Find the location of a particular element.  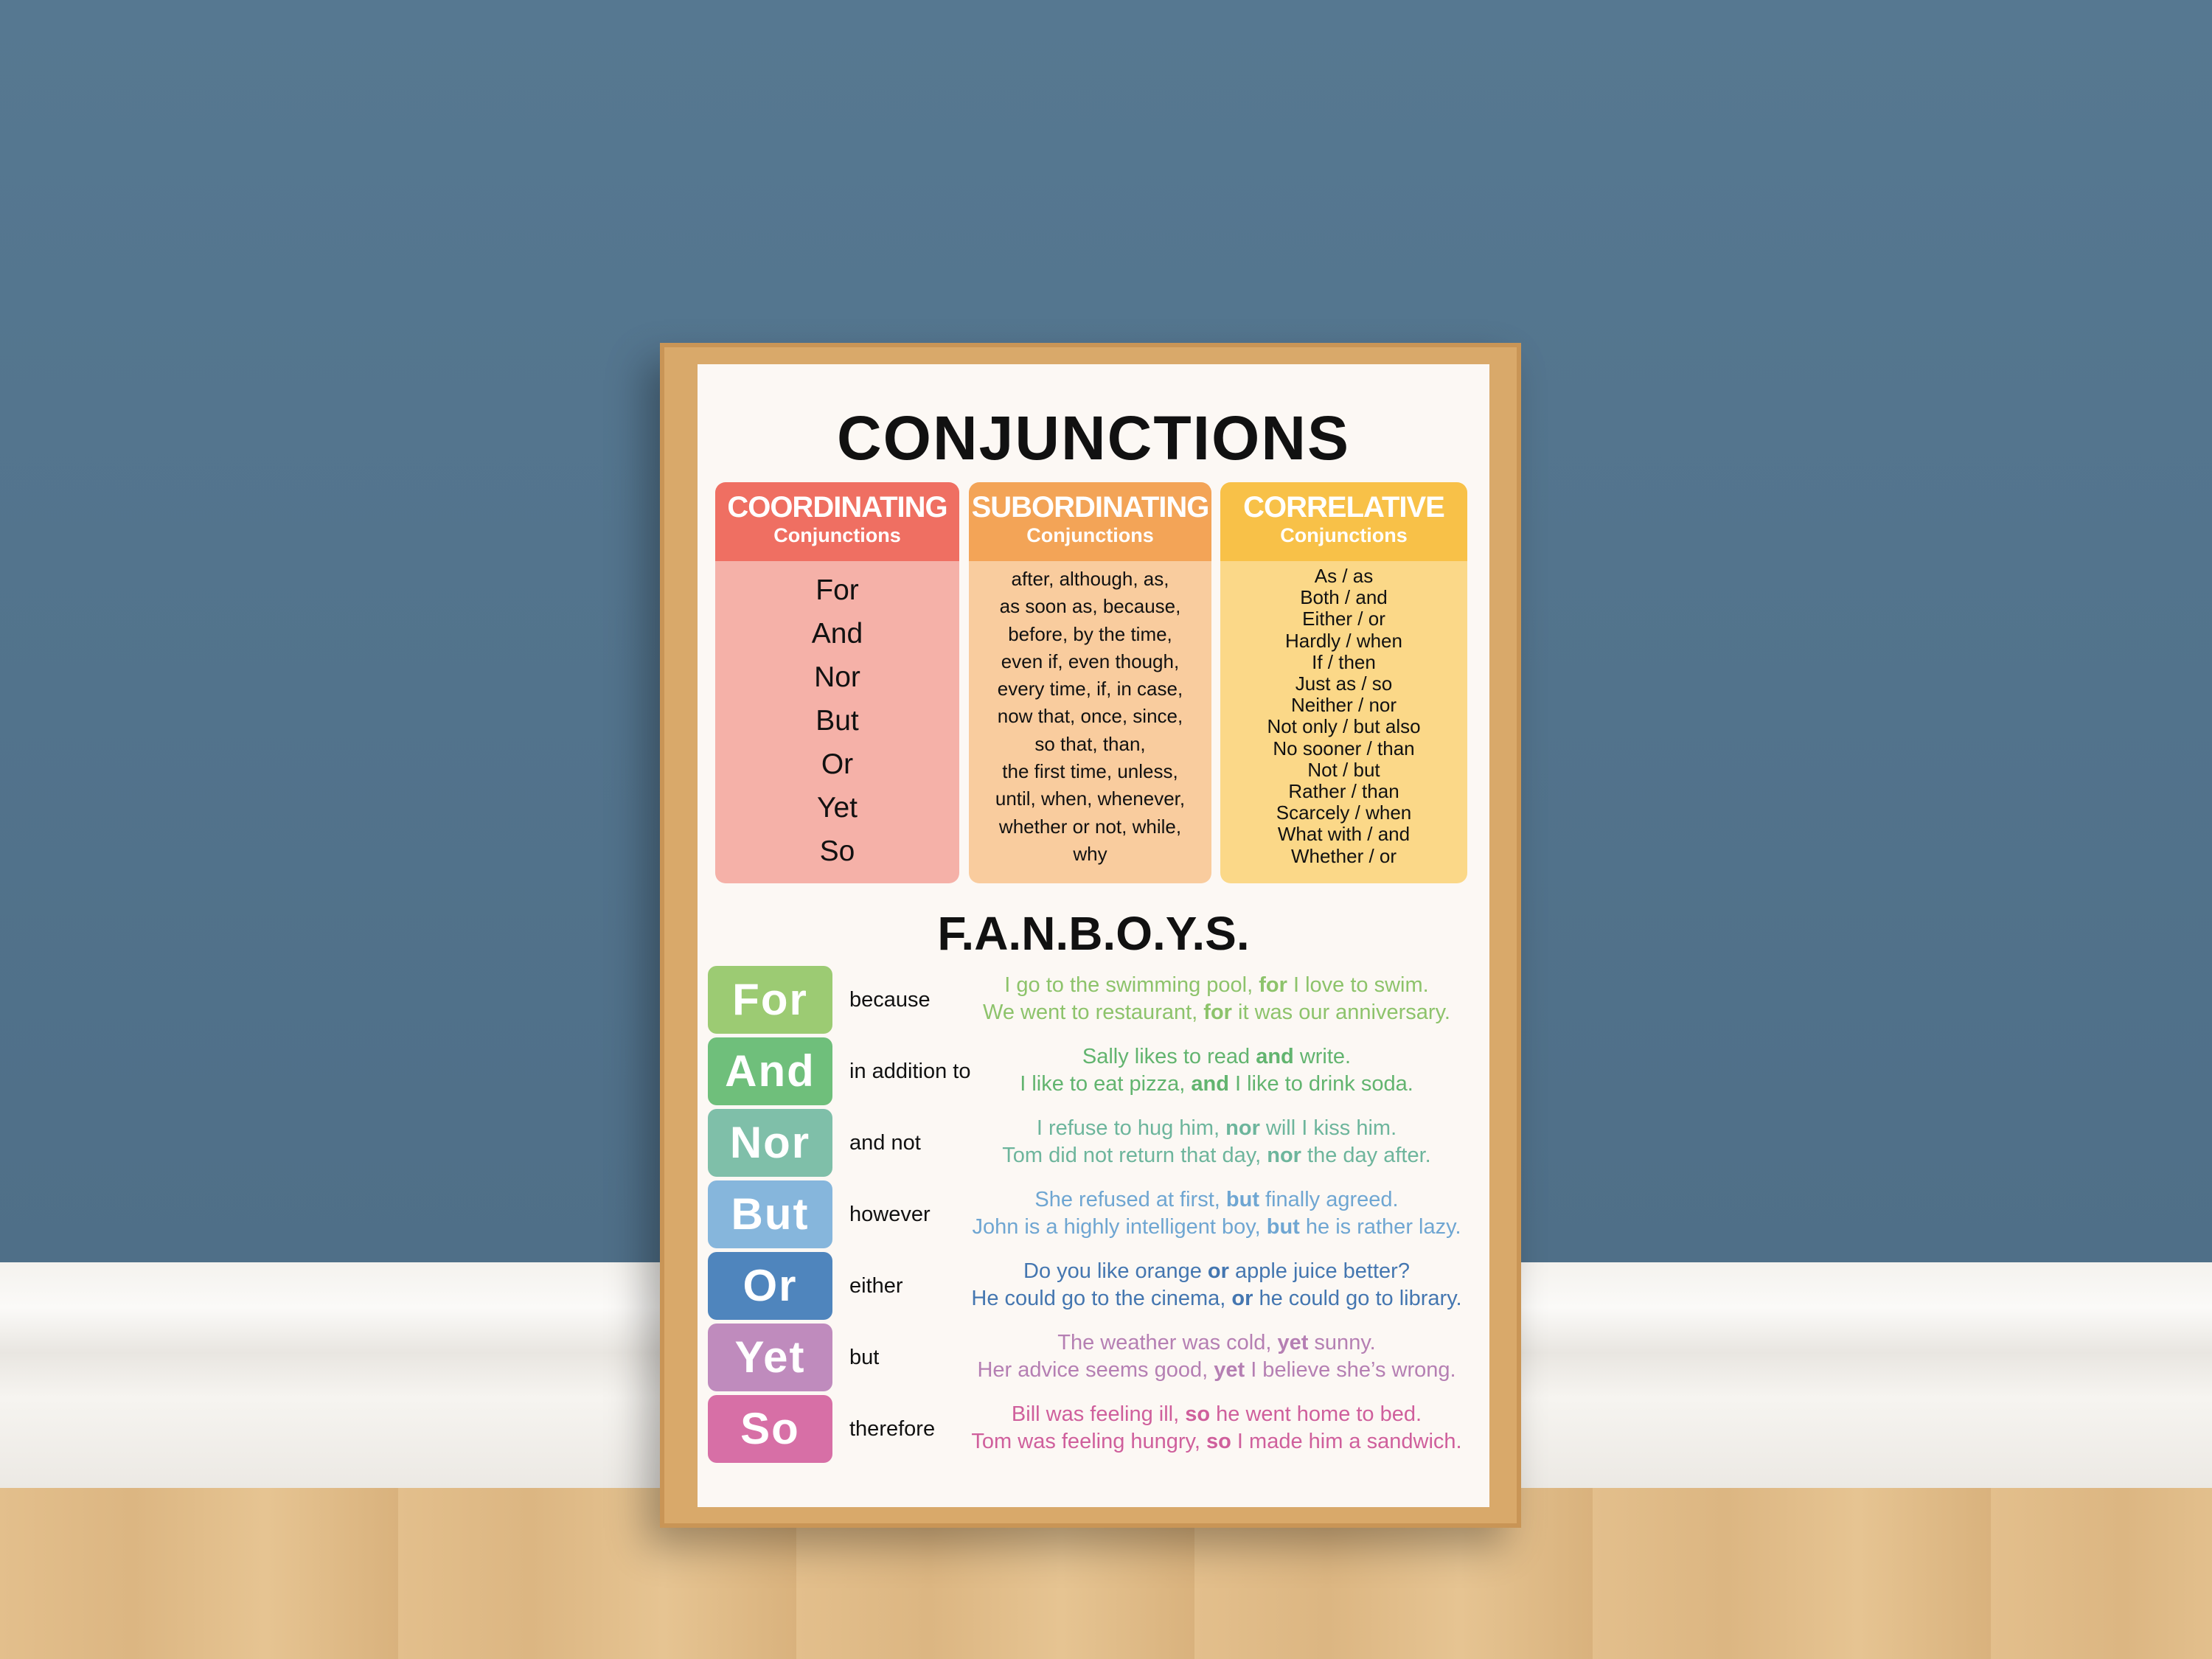

example-text: apple juice better? is located at coordinates (1319, 1271).